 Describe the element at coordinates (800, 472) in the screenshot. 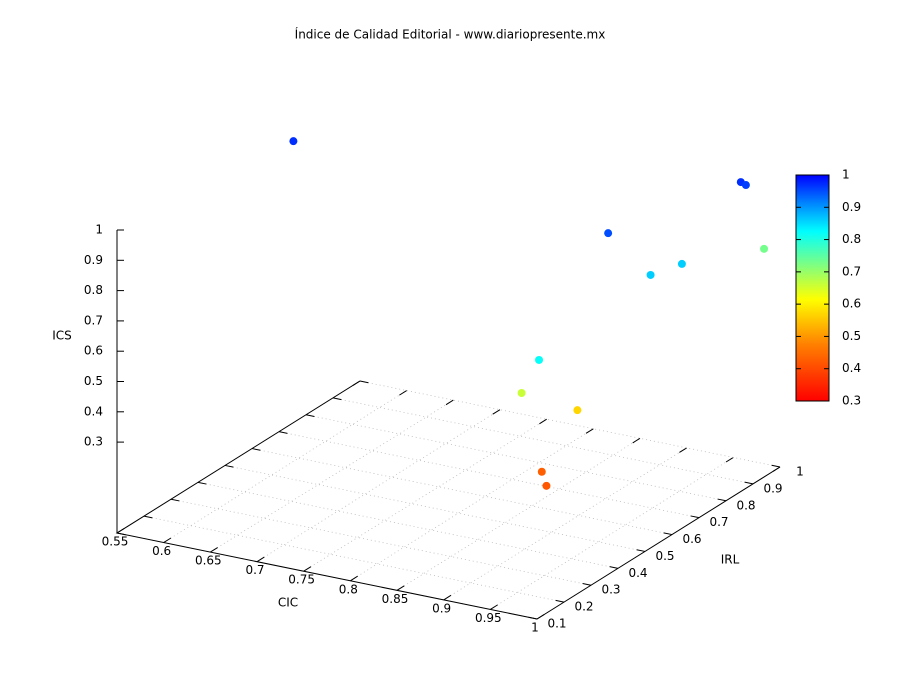

I see `y-tick-label: 1` at that location.